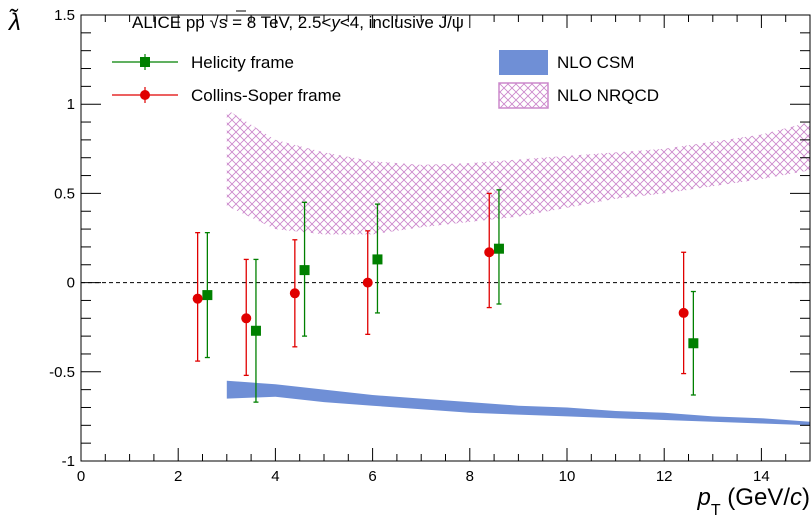 This screenshot has width=812, height=522. I want to click on x-tick-label: 4, so click(275, 476).